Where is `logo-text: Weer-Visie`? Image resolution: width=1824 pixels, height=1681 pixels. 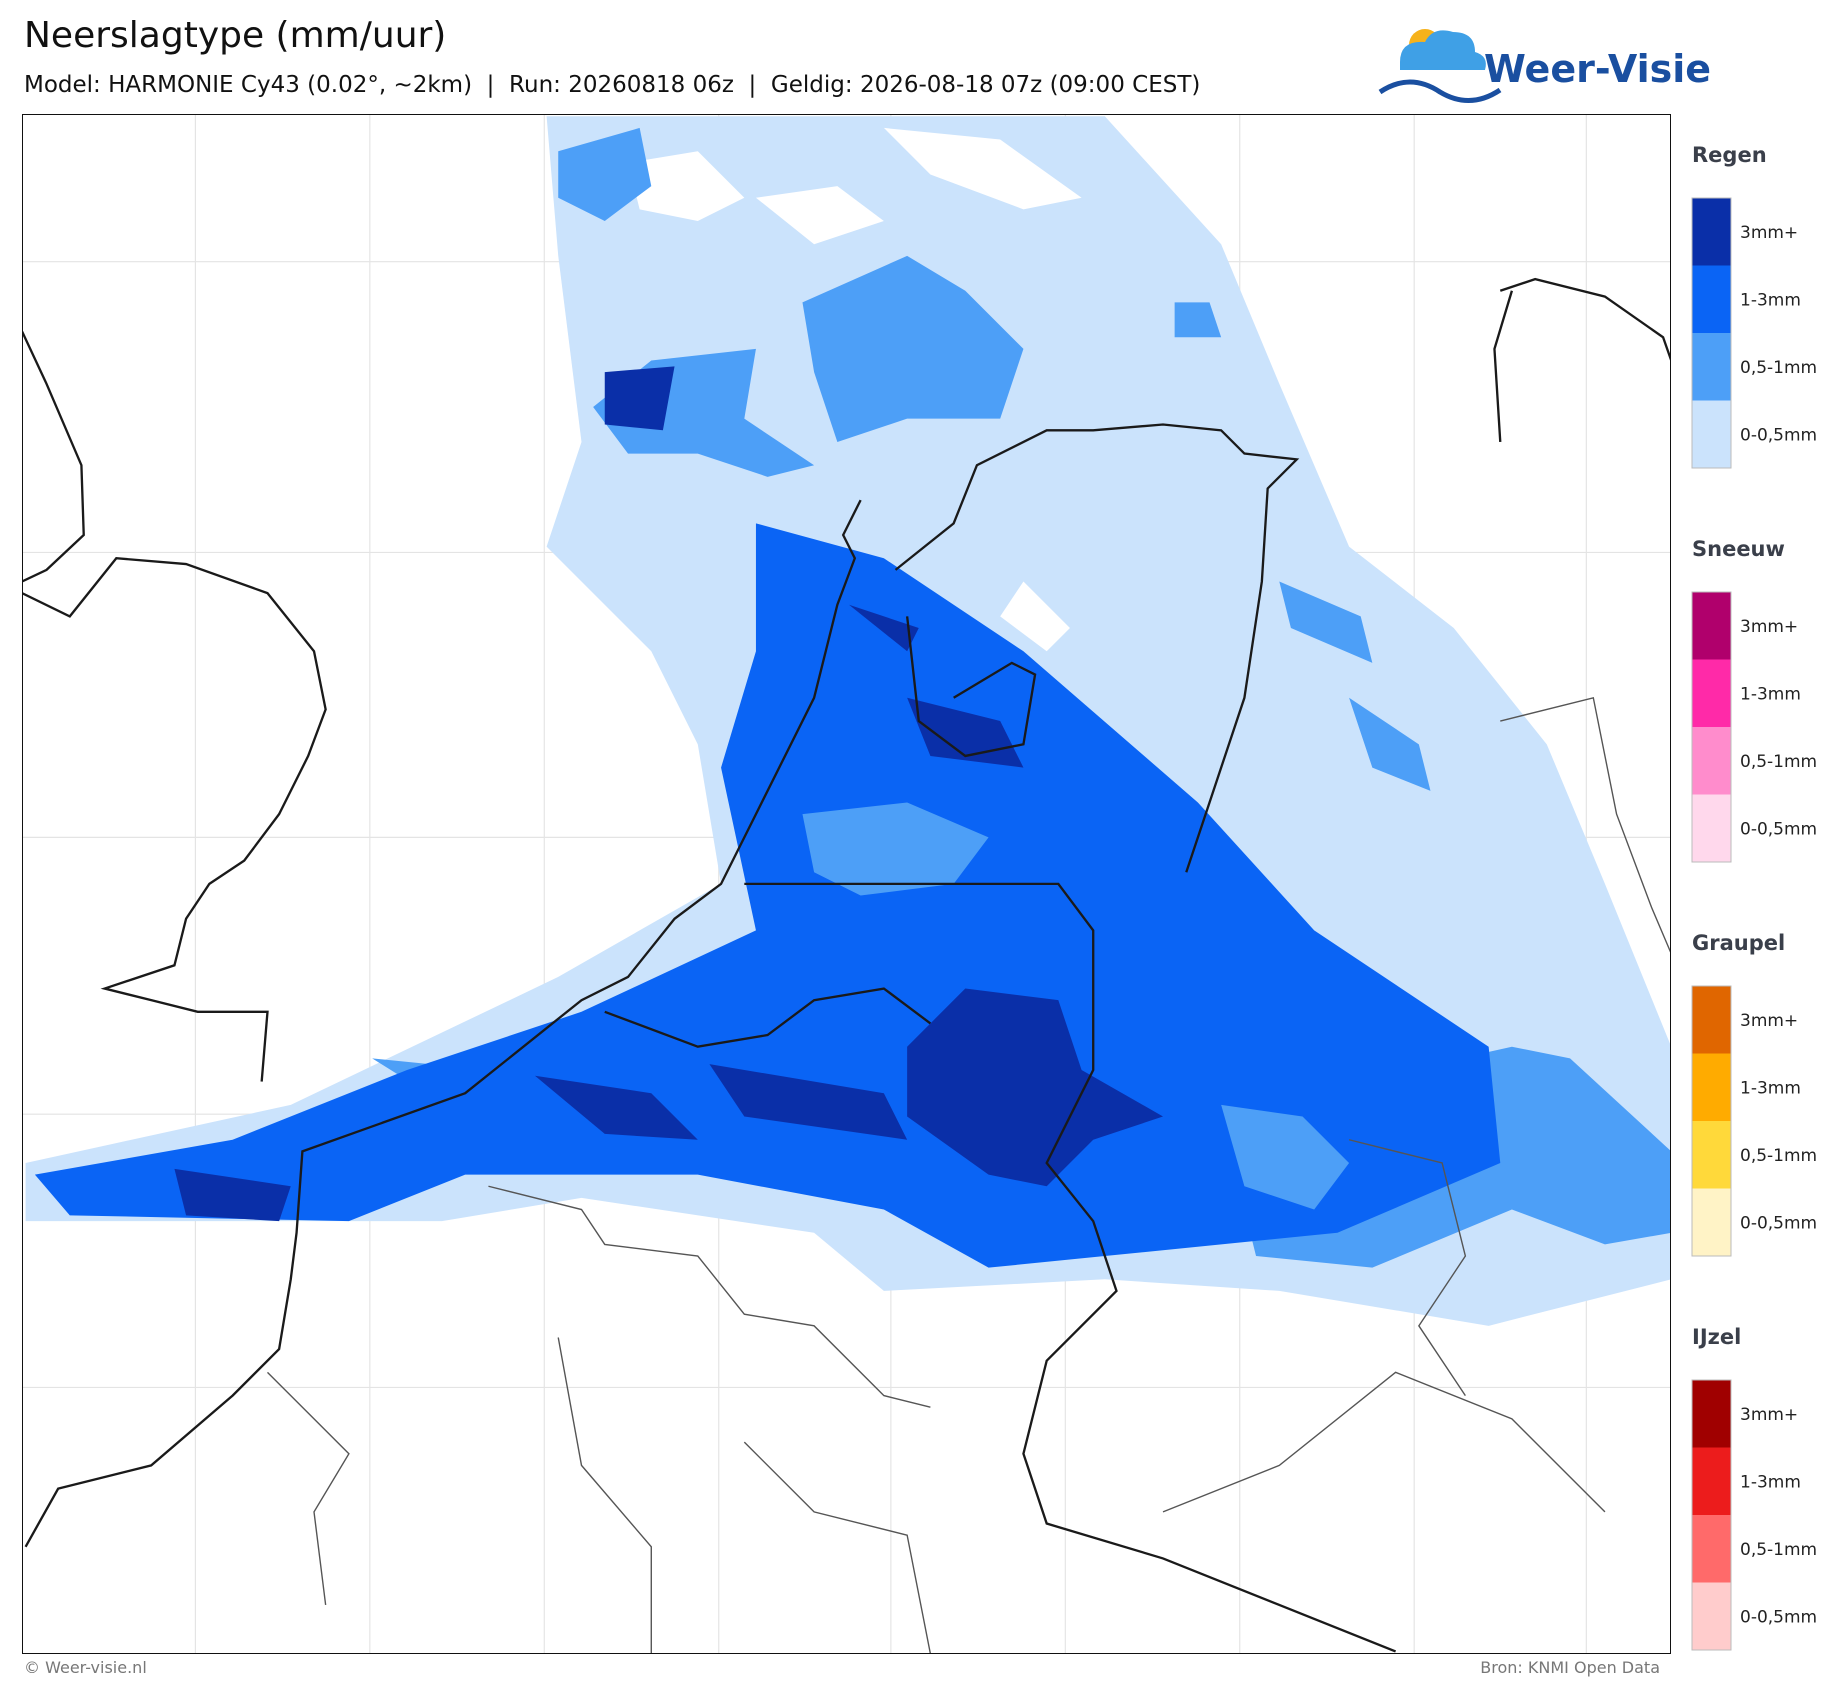
logo-text: Weer-Visie is located at coordinates (1597, 69).